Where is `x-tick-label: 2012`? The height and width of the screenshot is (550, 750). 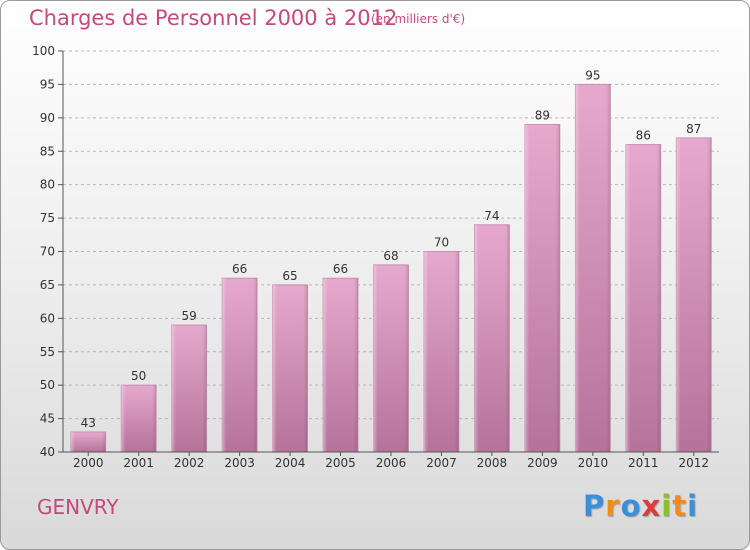
x-tick-label: 2012 is located at coordinates (693, 463).